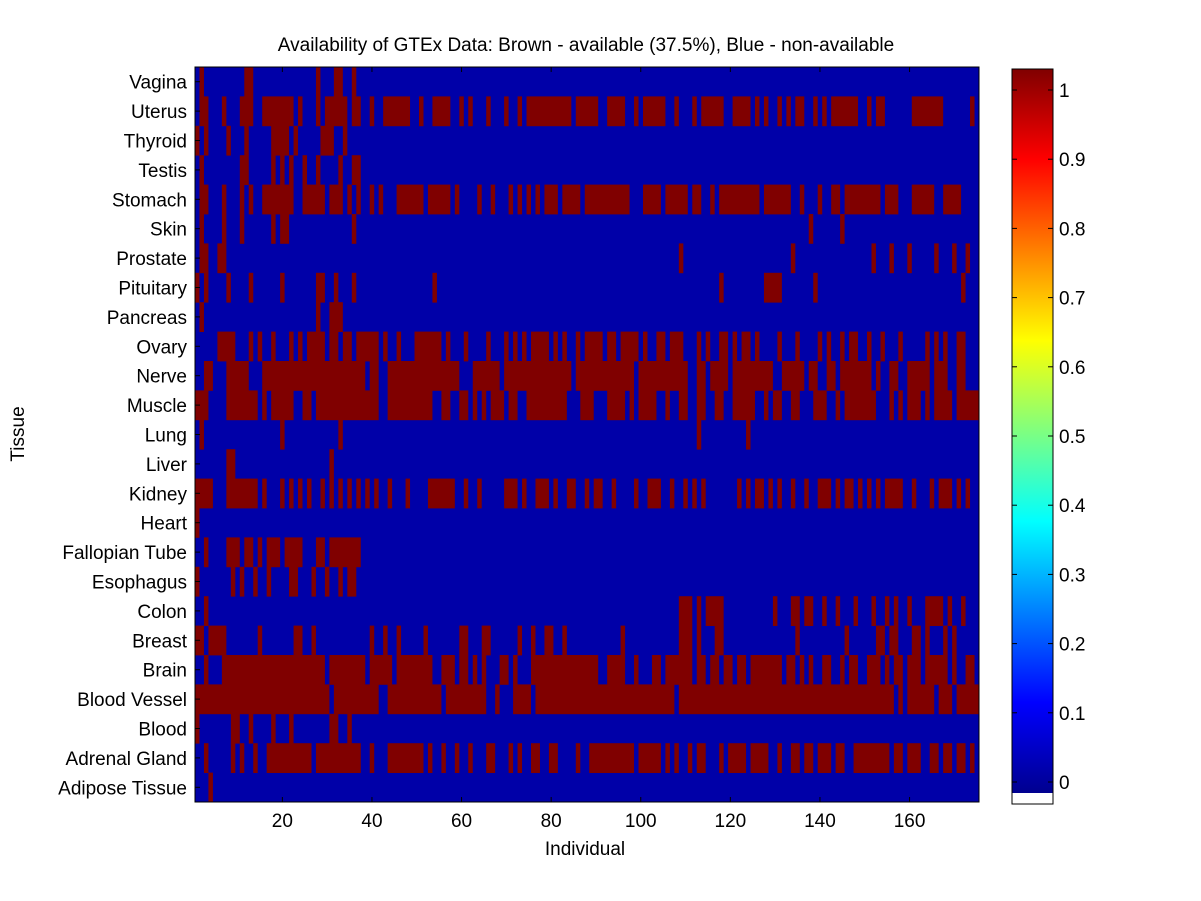 The width and height of the screenshot is (1201, 901). What do you see at coordinates (158, 494) in the screenshot?
I see `y-tick-label: Kidney` at bounding box center [158, 494].